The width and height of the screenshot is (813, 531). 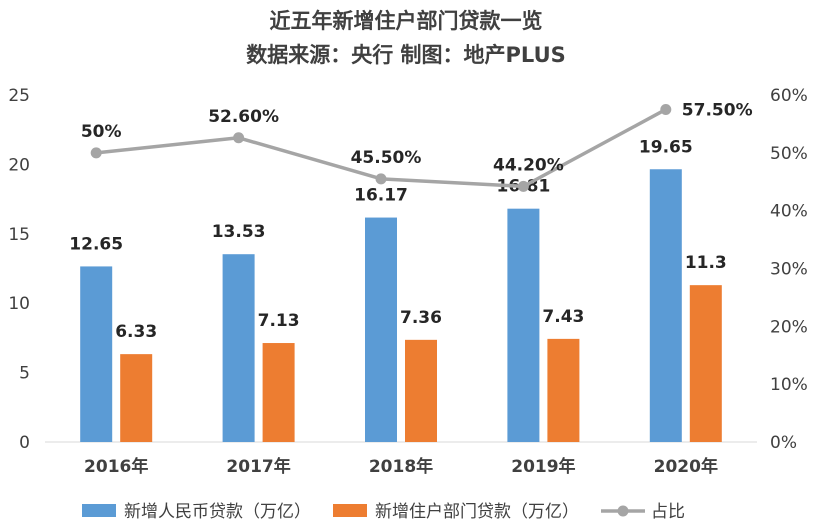 What do you see at coordinates (789, 96) in the screenshot?
I see `y-right-tick-label: 60%` at bounding box center [789, 96].